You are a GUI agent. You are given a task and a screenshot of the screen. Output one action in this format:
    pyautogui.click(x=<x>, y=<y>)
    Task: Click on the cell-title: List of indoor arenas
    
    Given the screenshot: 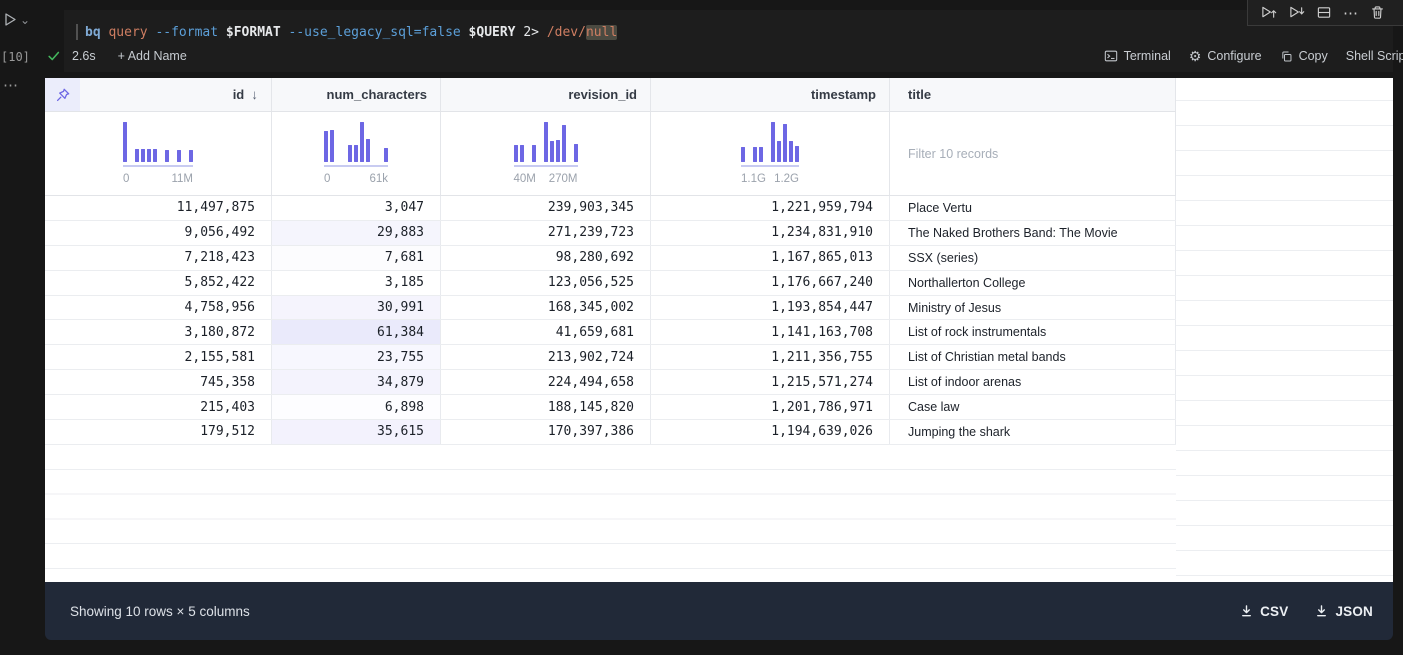 What is the action you would take?
    pyautogui.click(x=1033, y=382)
    